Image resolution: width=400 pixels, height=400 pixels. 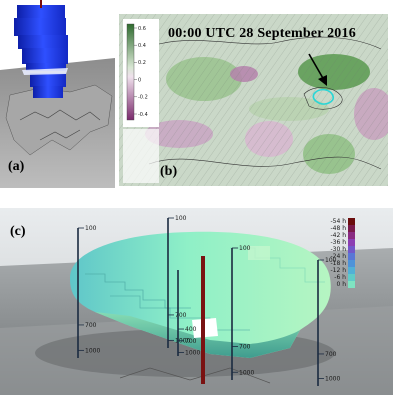 What do you see at coordinates (141, 72) in the screenshot?
I see `panel-b-colorbar-ticks: 0.6 0.4 0.2 0 -0.2 -0.4` at bounding box center [141, 72].